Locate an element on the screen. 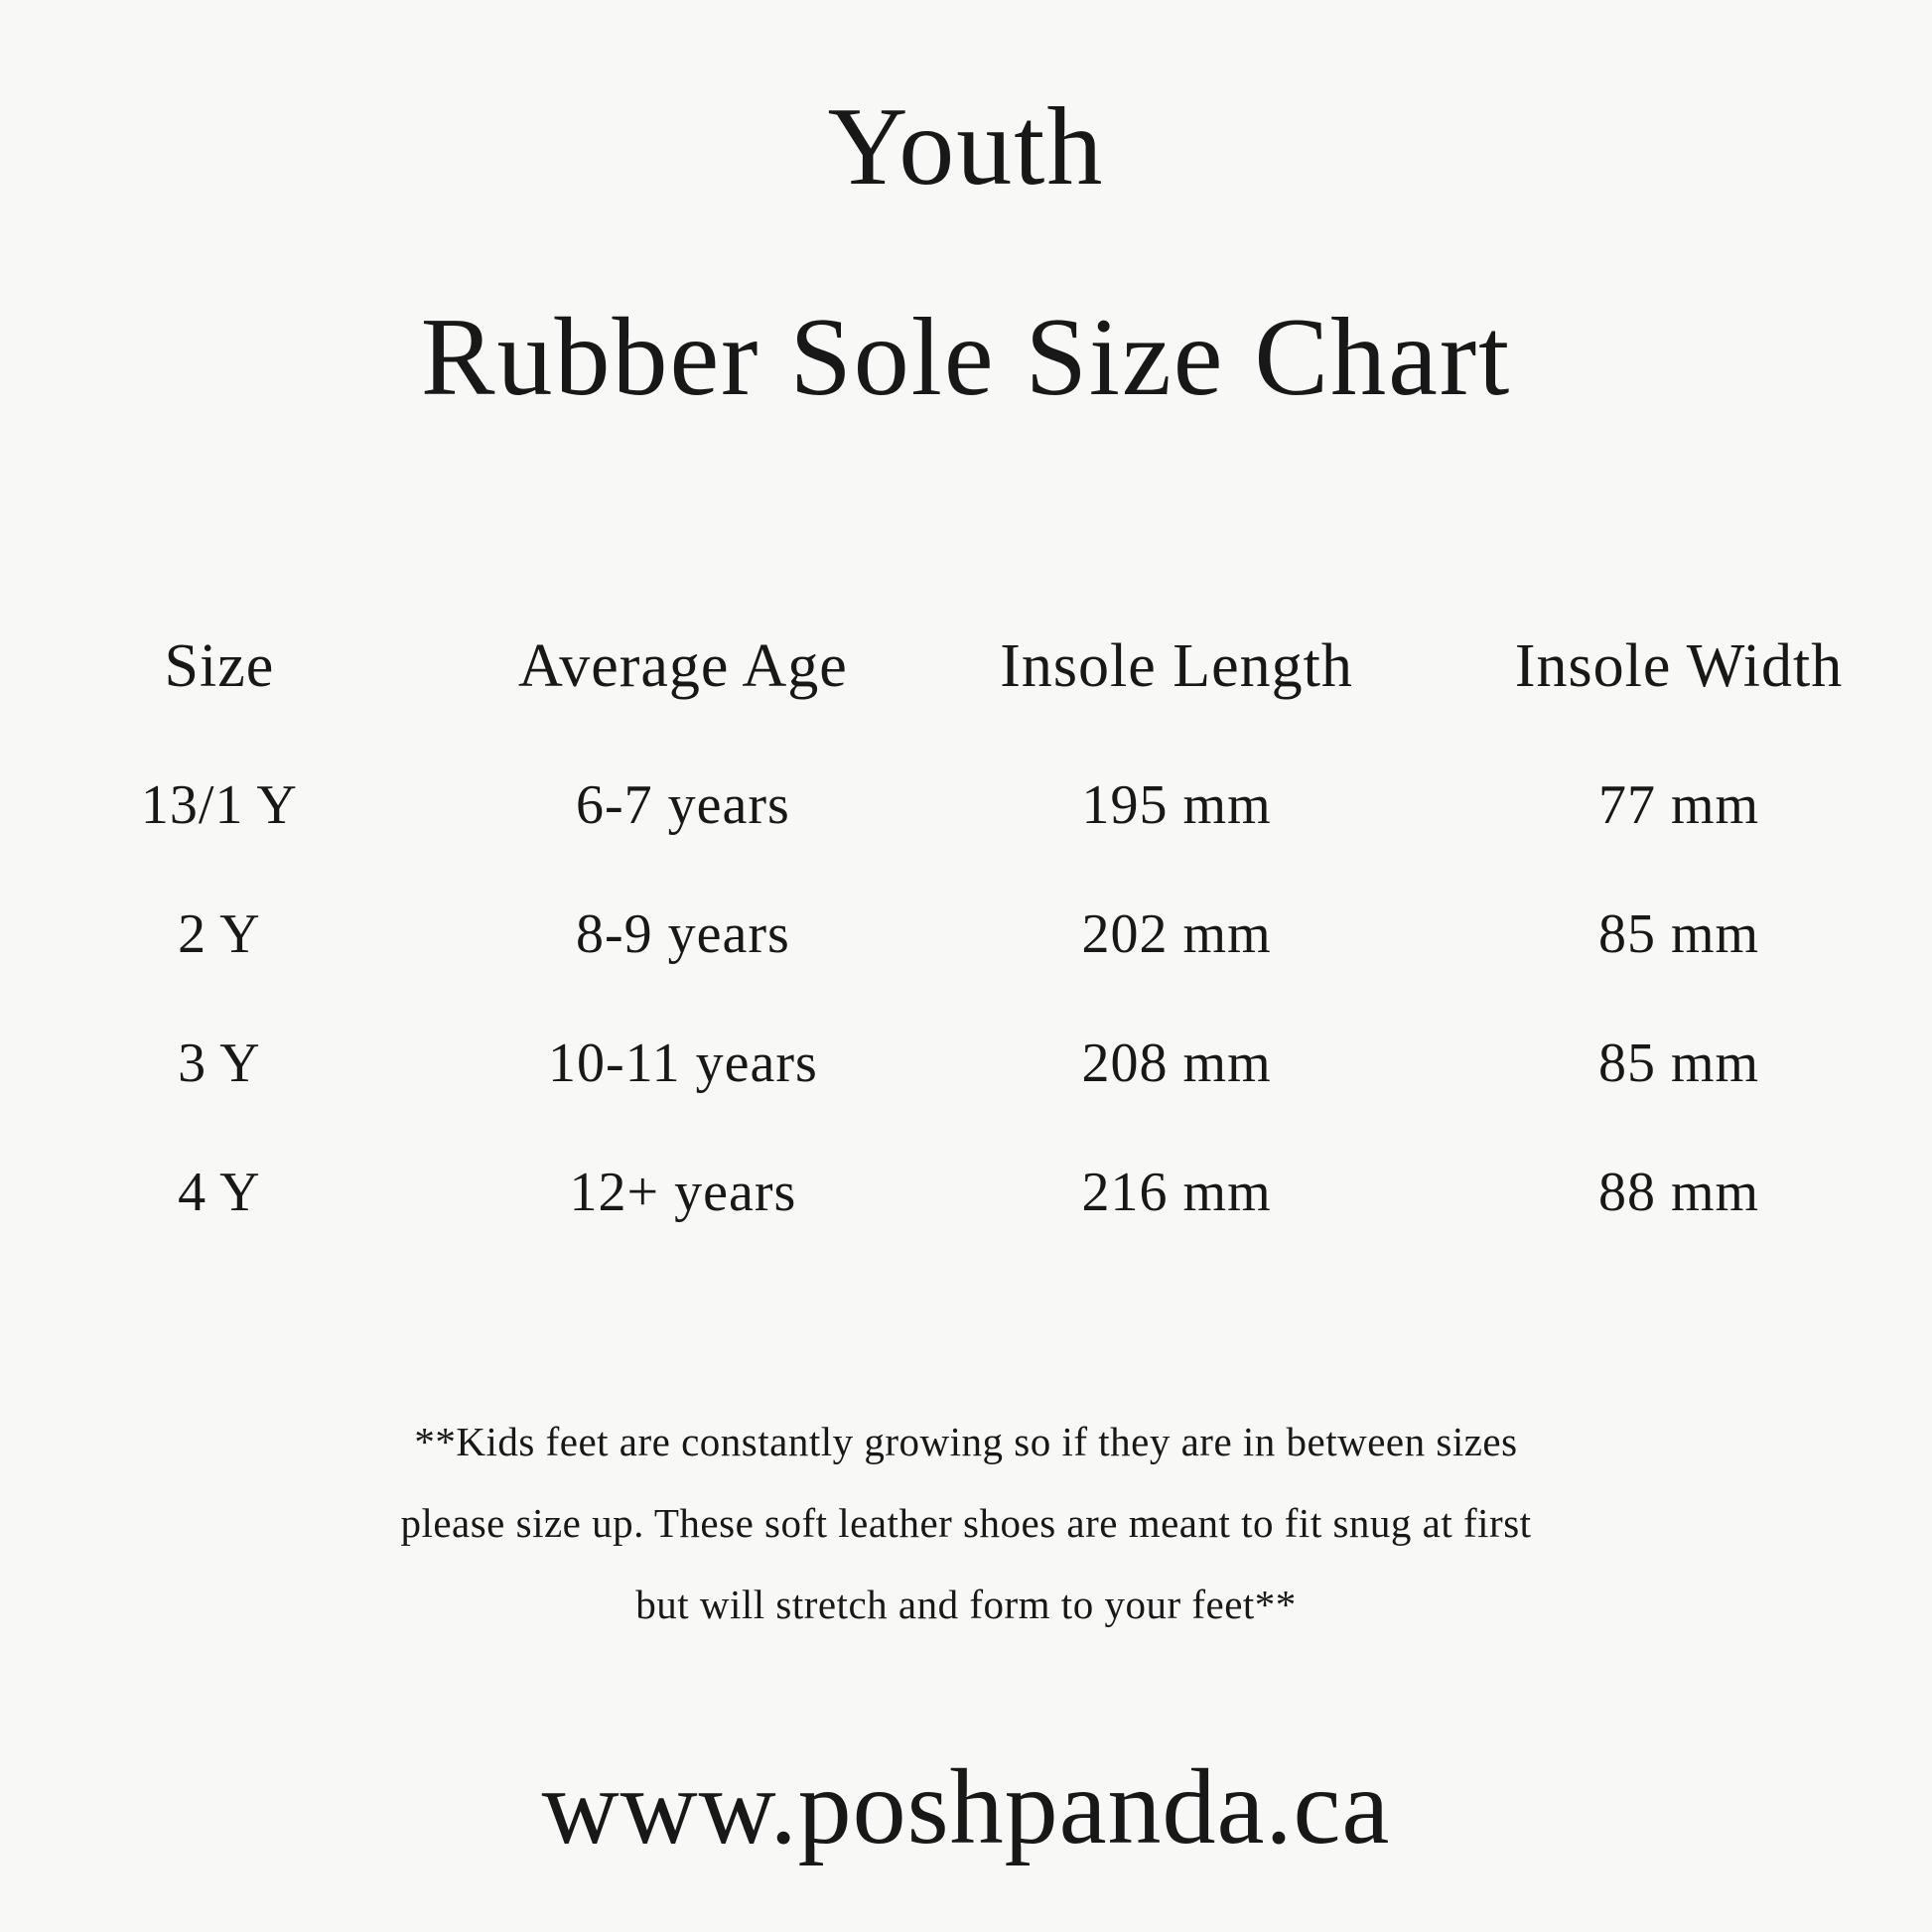  column-header-size: Size is located at coordinates (220, 666).